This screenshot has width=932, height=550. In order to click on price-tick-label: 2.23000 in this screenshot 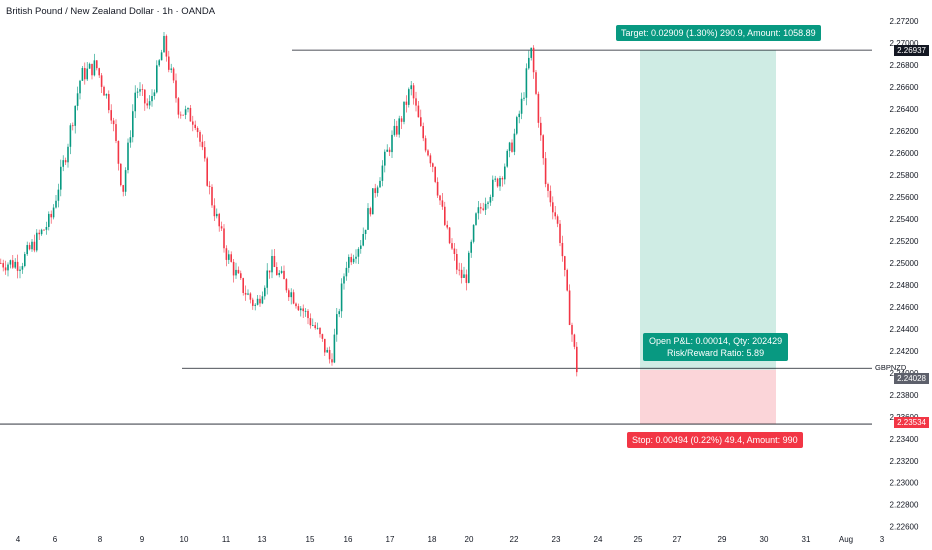, I will do `click(904, 483)`.